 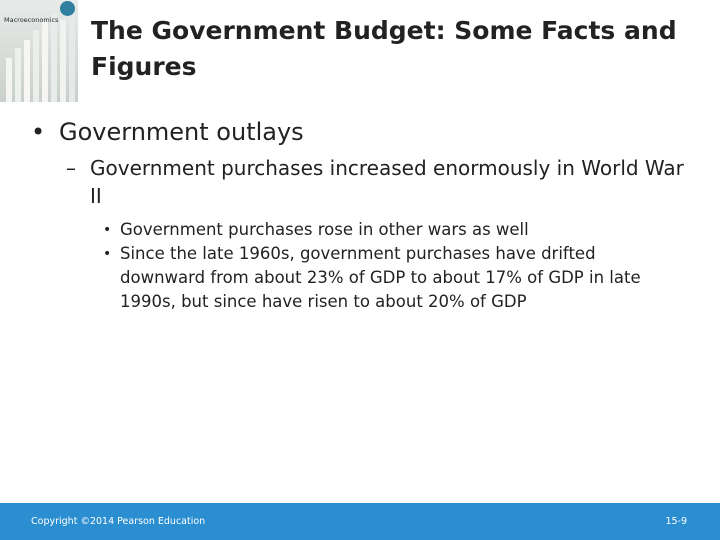 I want to click on footer-bar: Copyright ©2014 Pearson Education 15-9, so click(x=360, y=521).